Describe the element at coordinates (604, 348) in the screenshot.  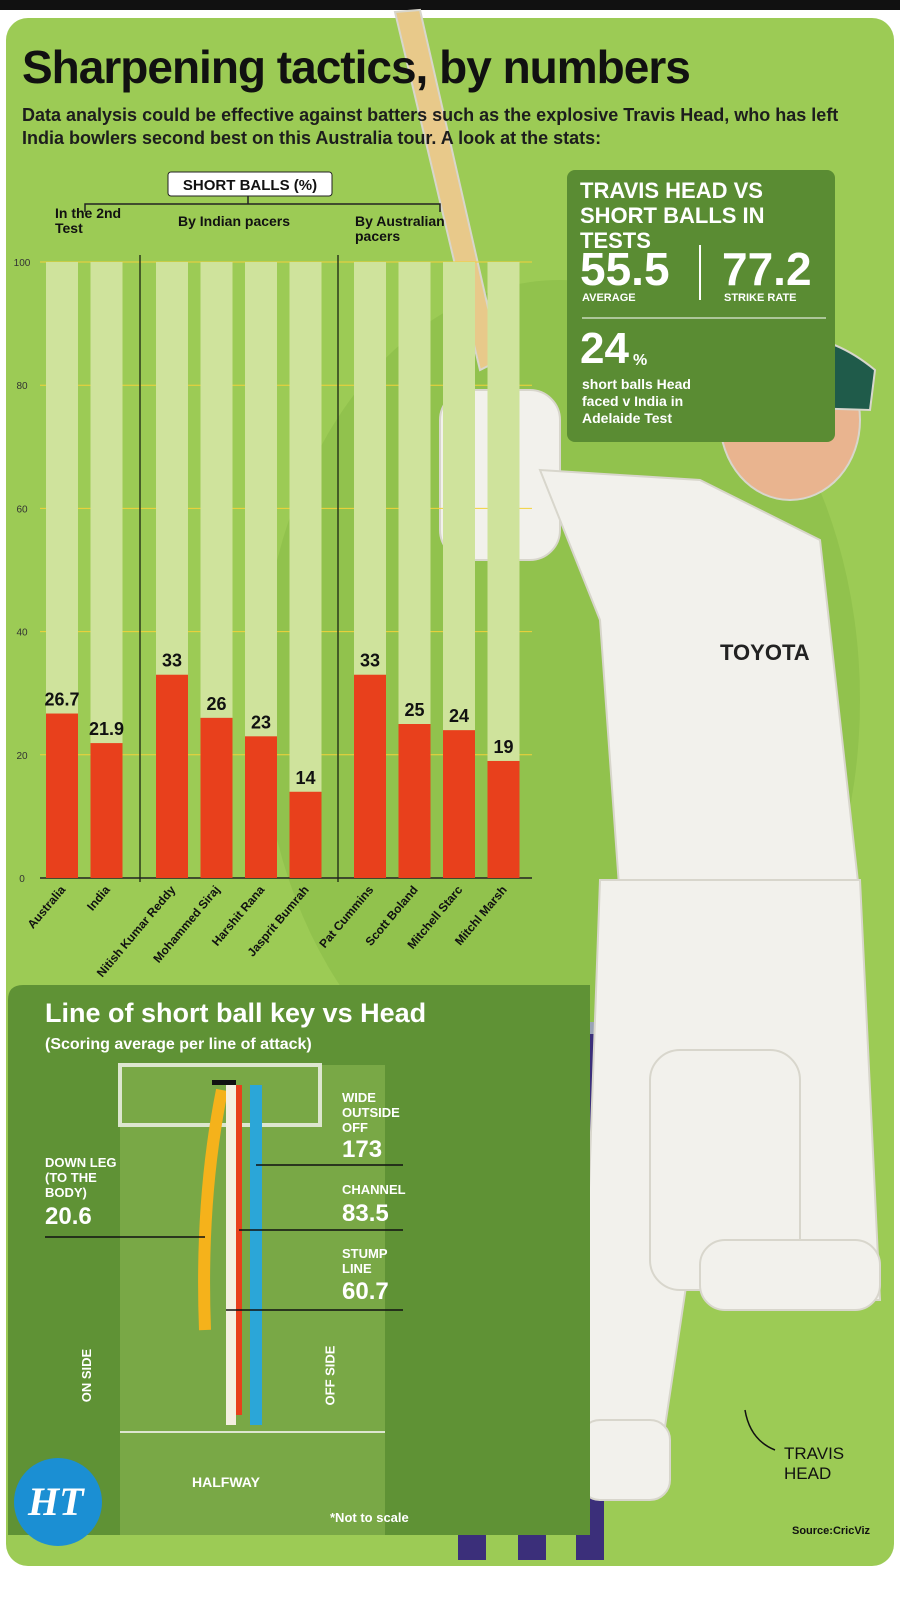
I see `share-value: 24` at that location.